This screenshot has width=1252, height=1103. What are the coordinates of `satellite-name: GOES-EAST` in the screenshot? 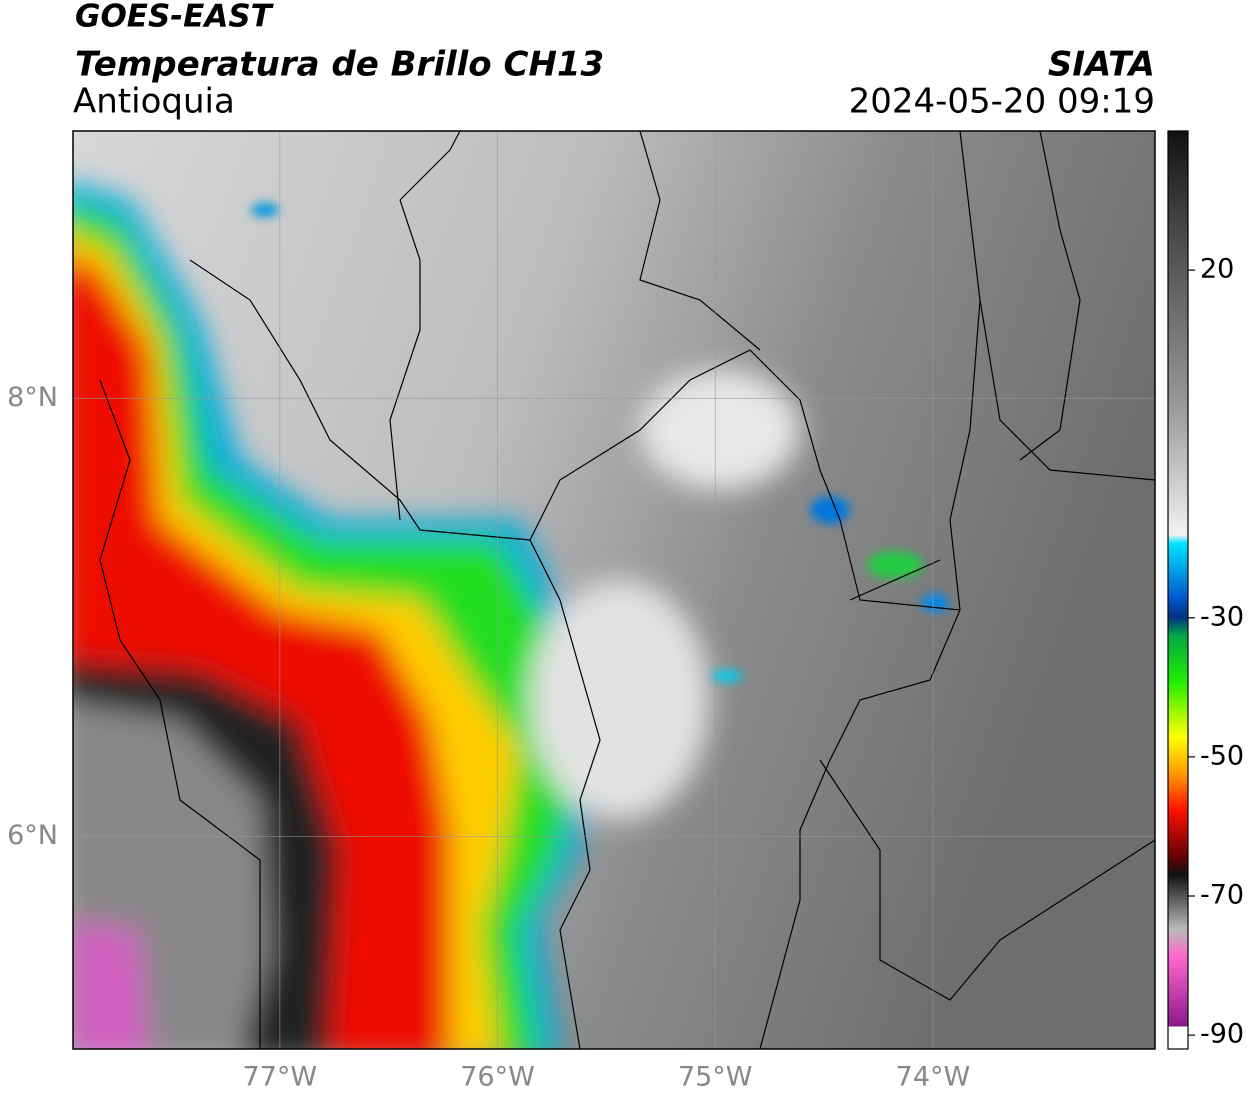 It's located at (175, 17).